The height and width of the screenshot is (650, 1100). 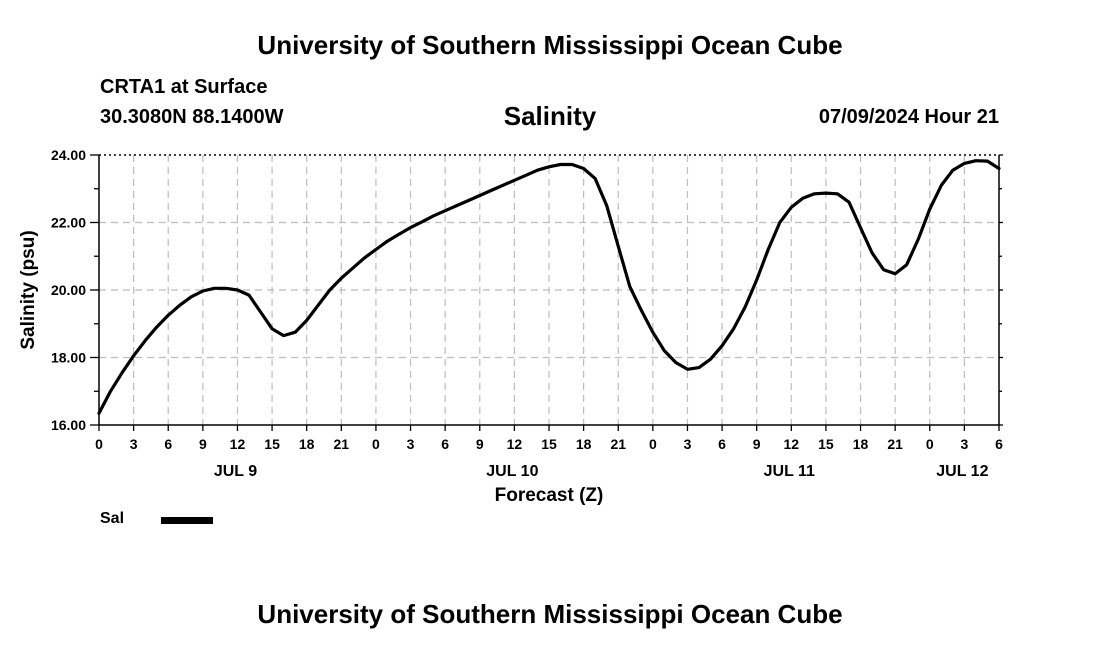 I want to click on x-tick-label-19: 9, so click(x=757, y=444).